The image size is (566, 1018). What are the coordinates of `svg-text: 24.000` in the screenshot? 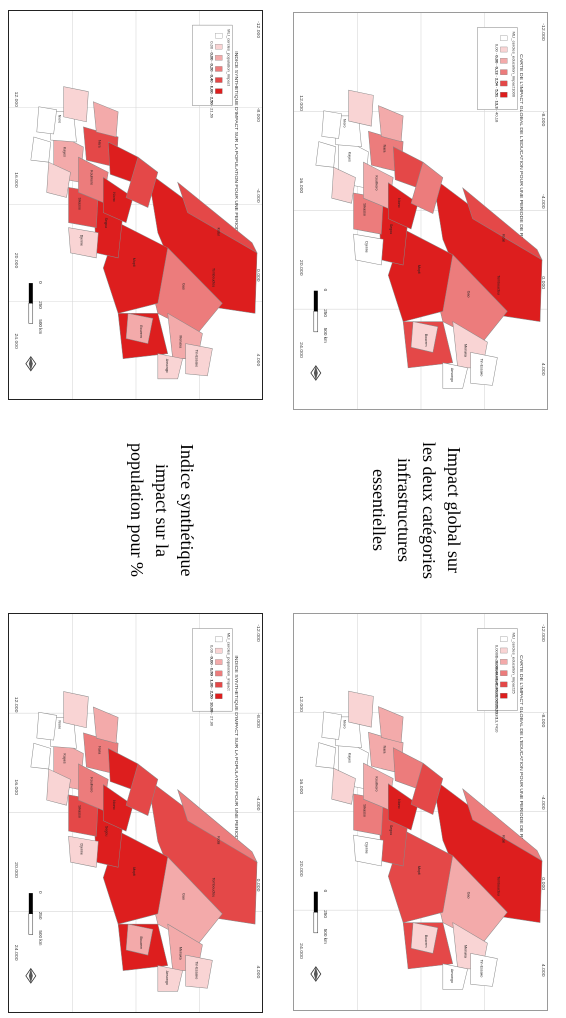 It's located at (16, 953).